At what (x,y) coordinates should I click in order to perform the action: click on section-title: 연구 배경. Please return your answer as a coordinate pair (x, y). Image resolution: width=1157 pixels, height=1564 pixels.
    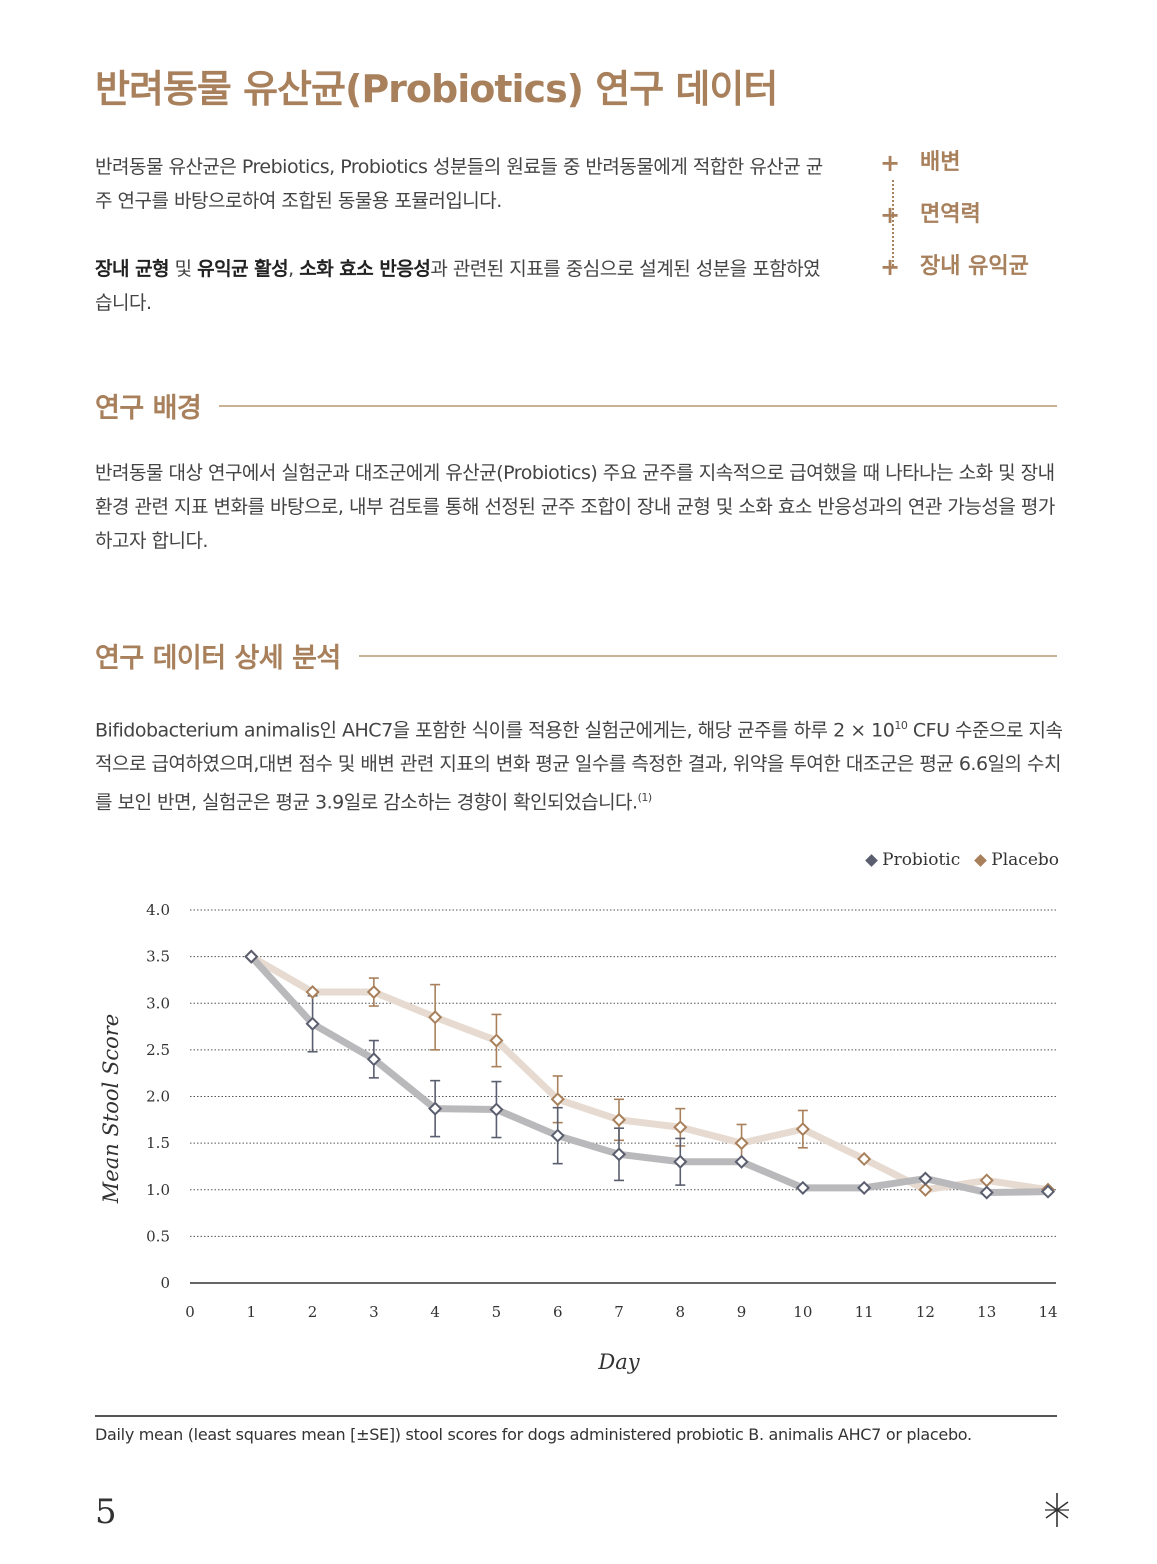
    Looking at the image, I should click on (148, 408).